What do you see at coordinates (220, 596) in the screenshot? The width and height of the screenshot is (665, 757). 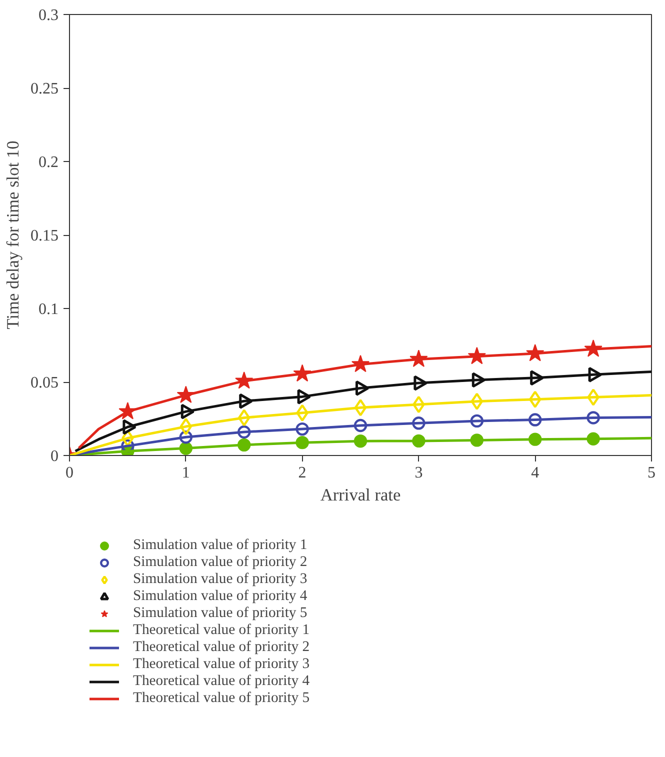 I see `legend-label: Simulation value of priority 4` at bounding box center [220, 596].